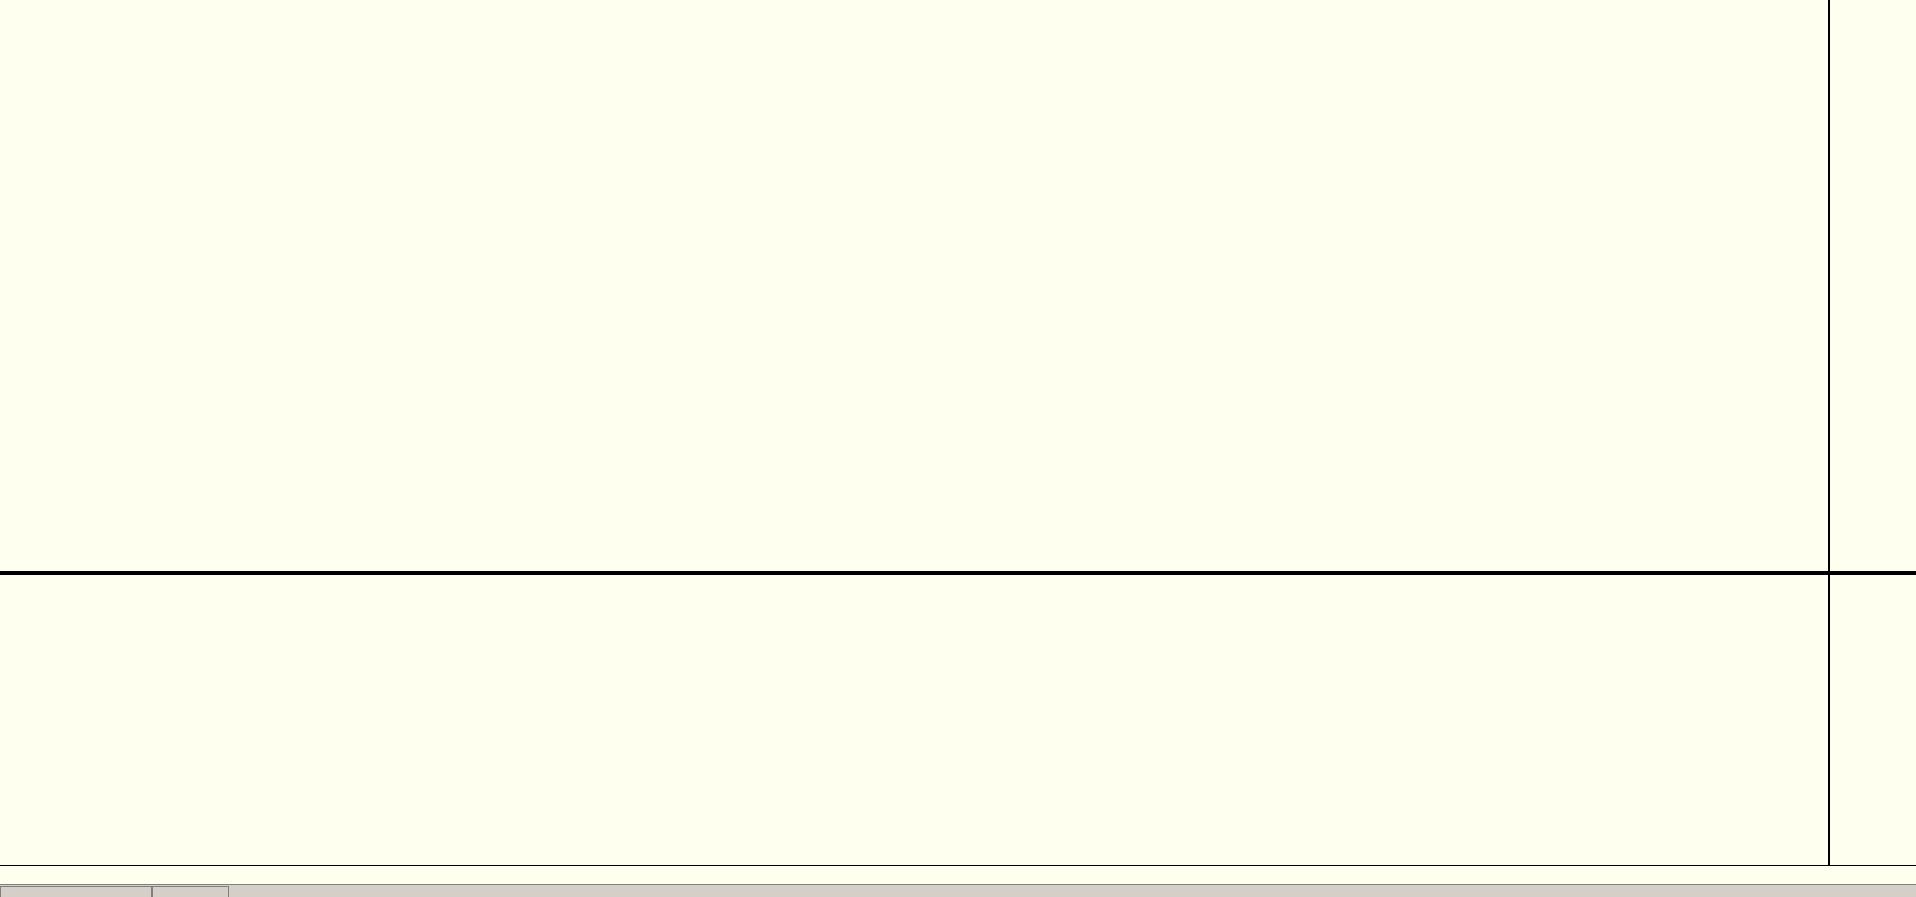 The width and height of the screenshot is (1916, 897). I want to click on rsi-axis-divider, so click(1829, 721).